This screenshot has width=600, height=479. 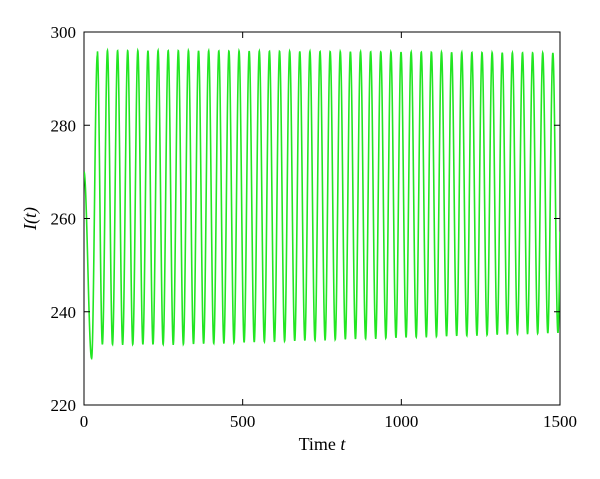 What do you see at coordinates (343, 444) in the screenshot?
I see `x-axis-label-variable: t` at bounding box center [343, 444].